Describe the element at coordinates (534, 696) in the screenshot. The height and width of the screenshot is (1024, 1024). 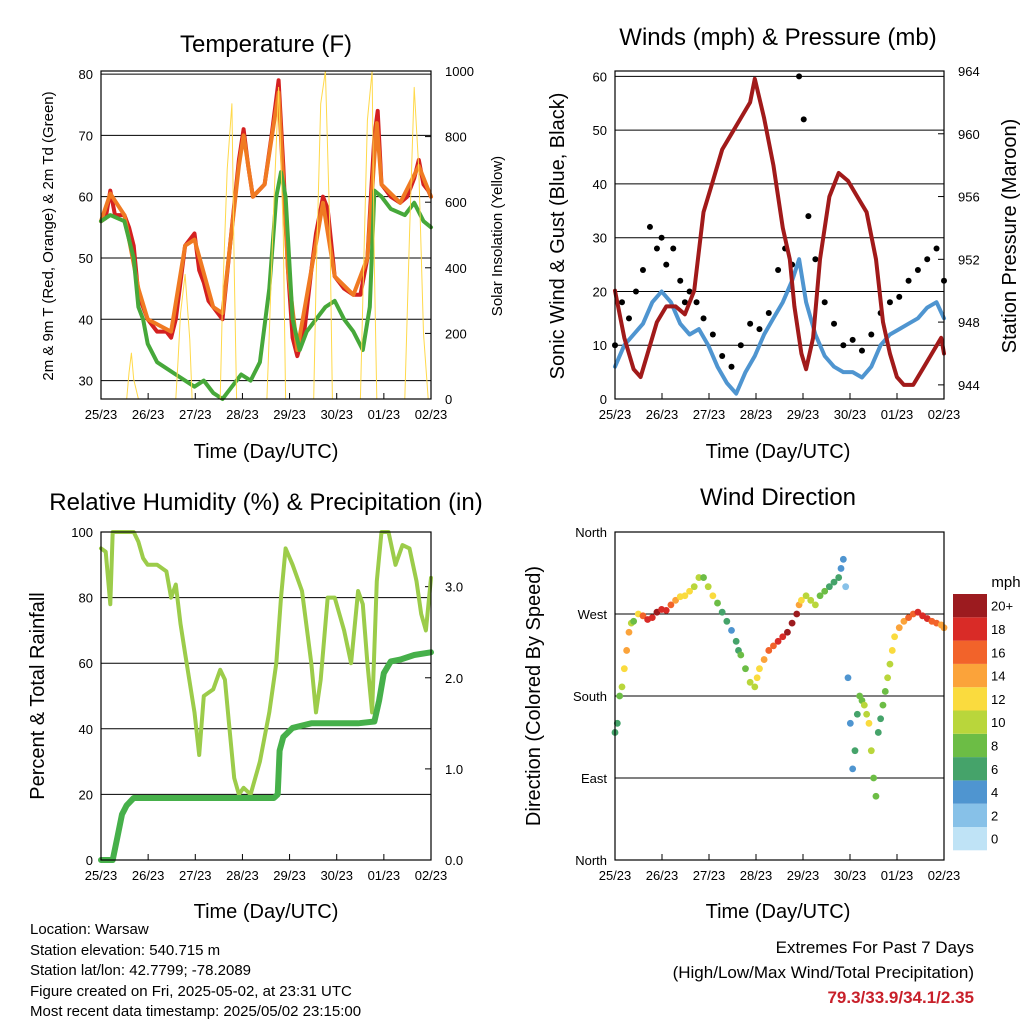
I see `direction-ylabel: Direction (Colored By Speed)` at that location.